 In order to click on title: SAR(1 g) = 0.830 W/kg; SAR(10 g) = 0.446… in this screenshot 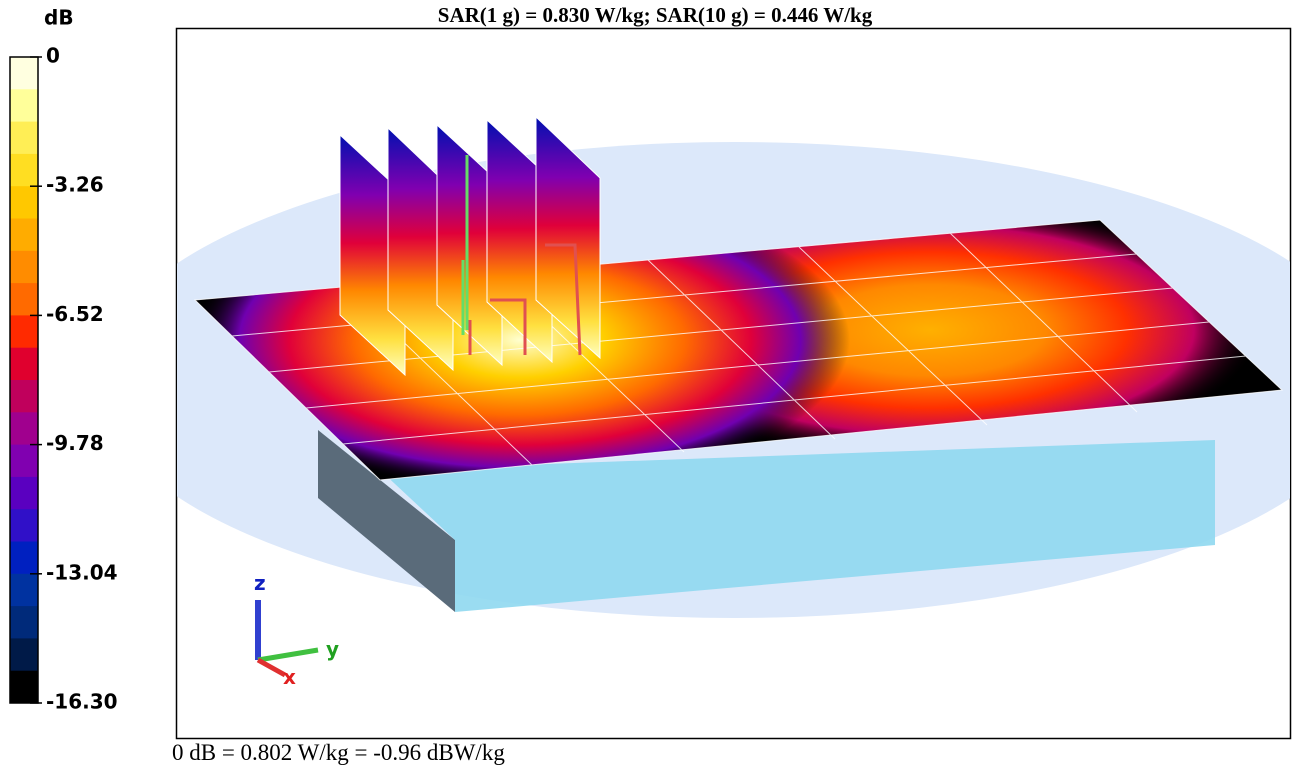, I will do `click(655, 15)`.